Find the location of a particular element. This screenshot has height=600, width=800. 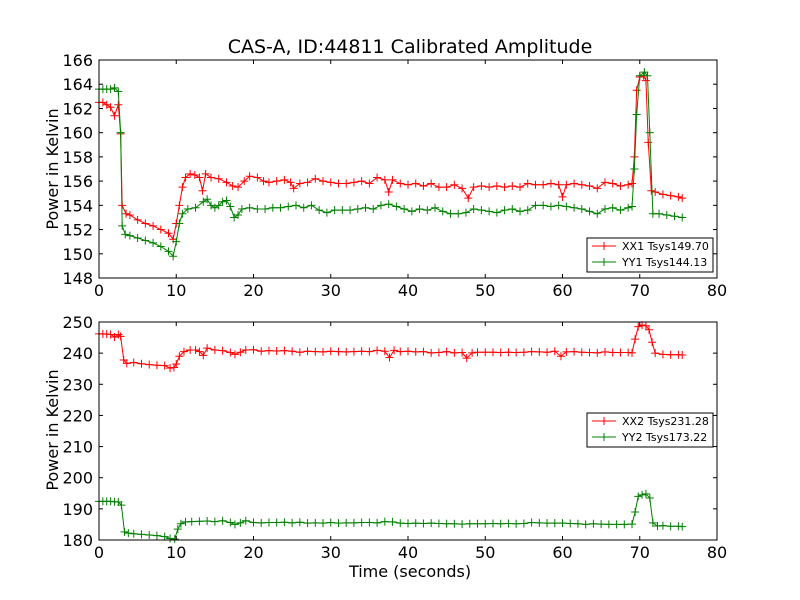

bottom-chart-x-tick-label-7: 70 is located at coordinates (640, 552).